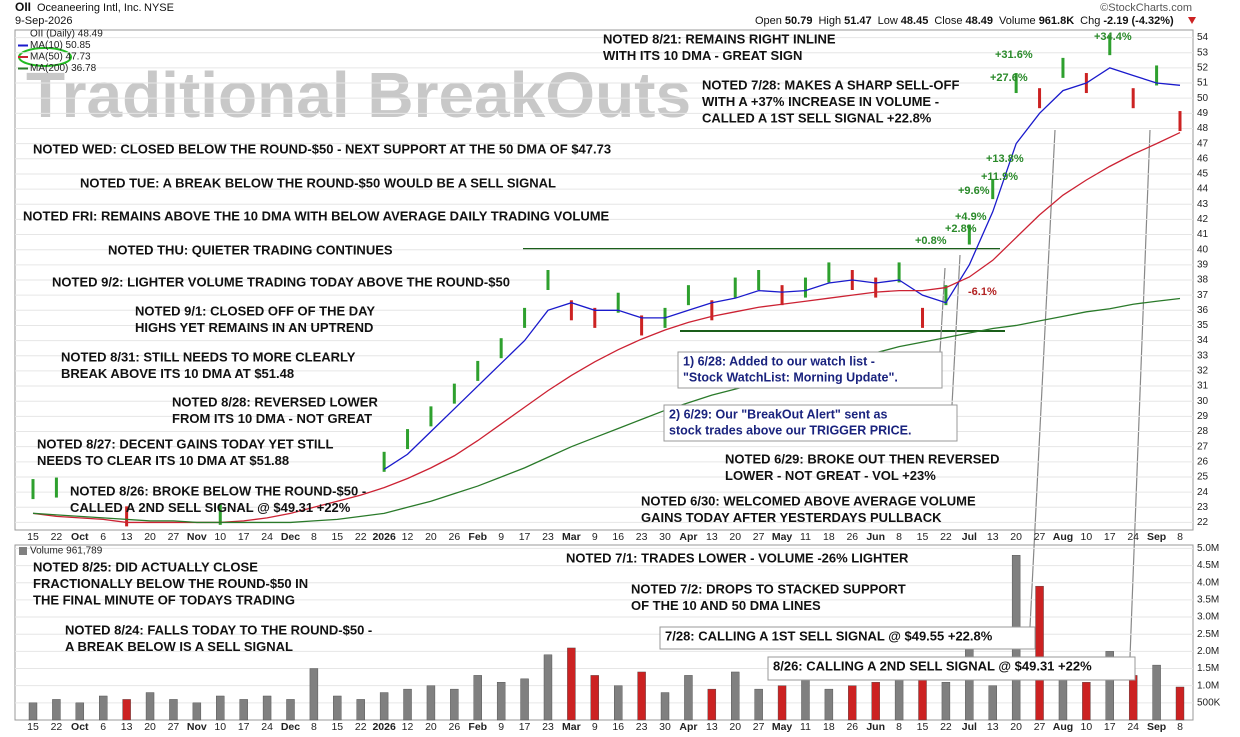  I want to click on x-tick-label: Sep, so click(1156, 727).